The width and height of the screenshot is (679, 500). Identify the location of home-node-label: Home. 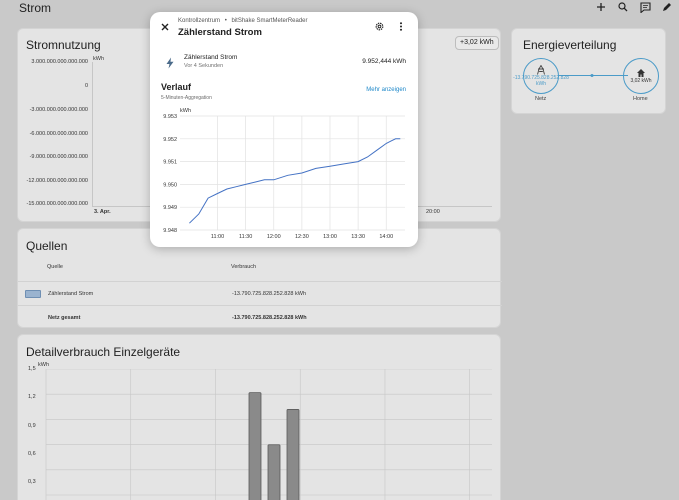
(640, 99).